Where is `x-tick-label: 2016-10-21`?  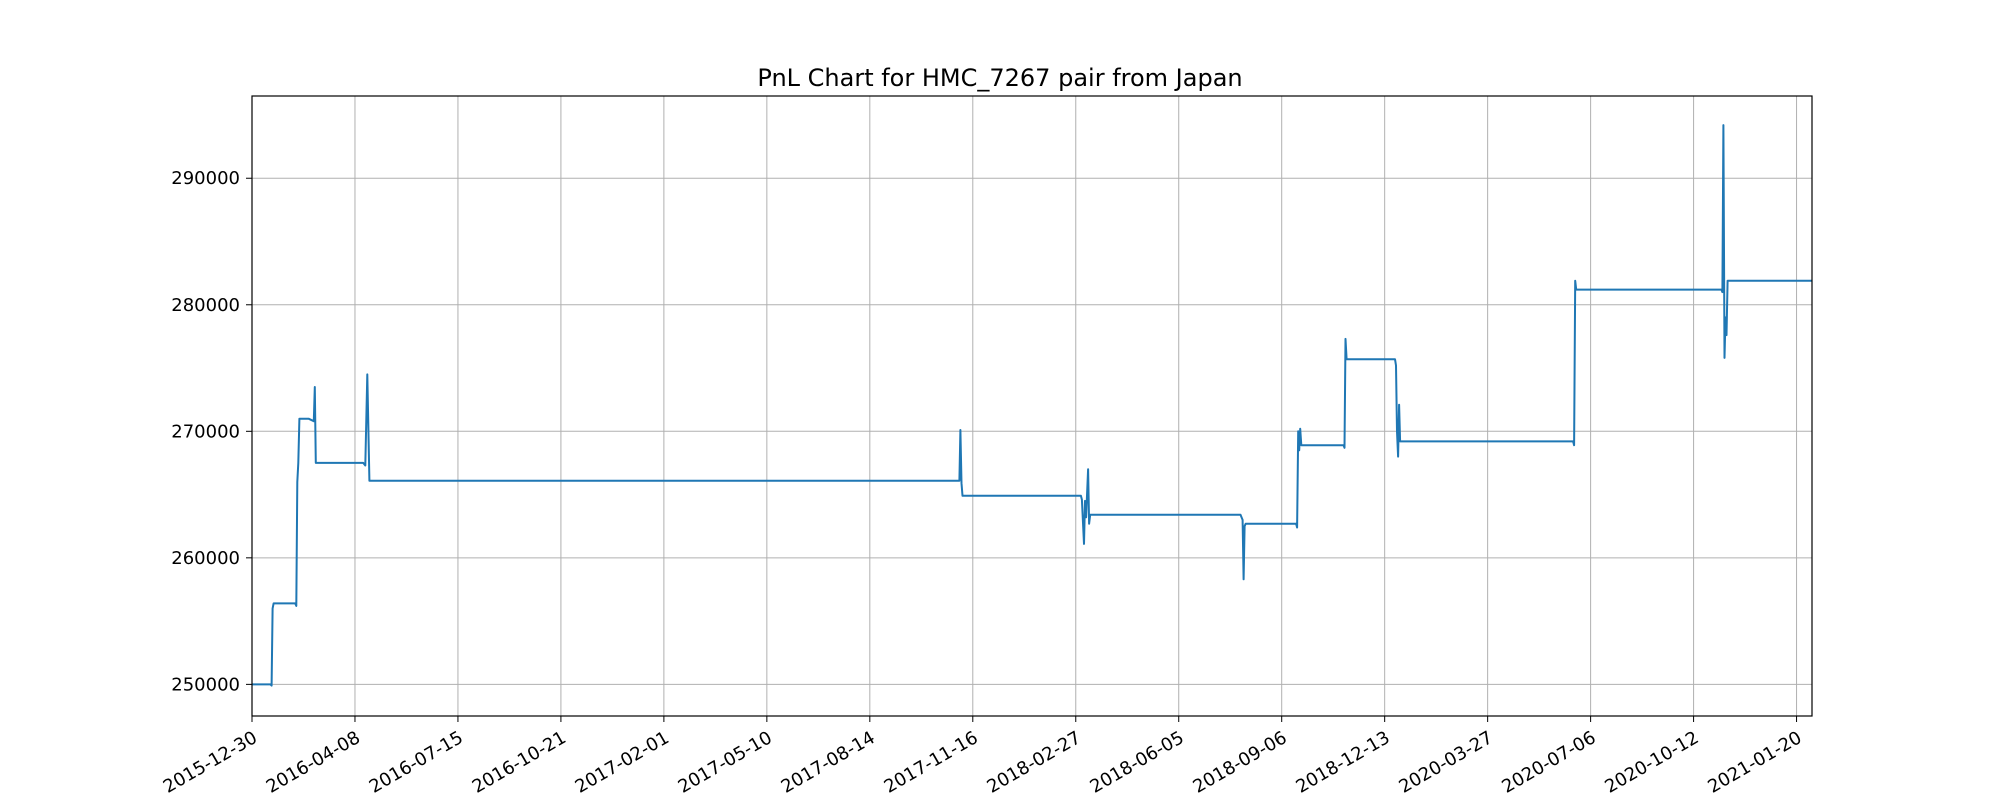
x-tick-label: 2016-10-21 is located at coordinates (519, 762).